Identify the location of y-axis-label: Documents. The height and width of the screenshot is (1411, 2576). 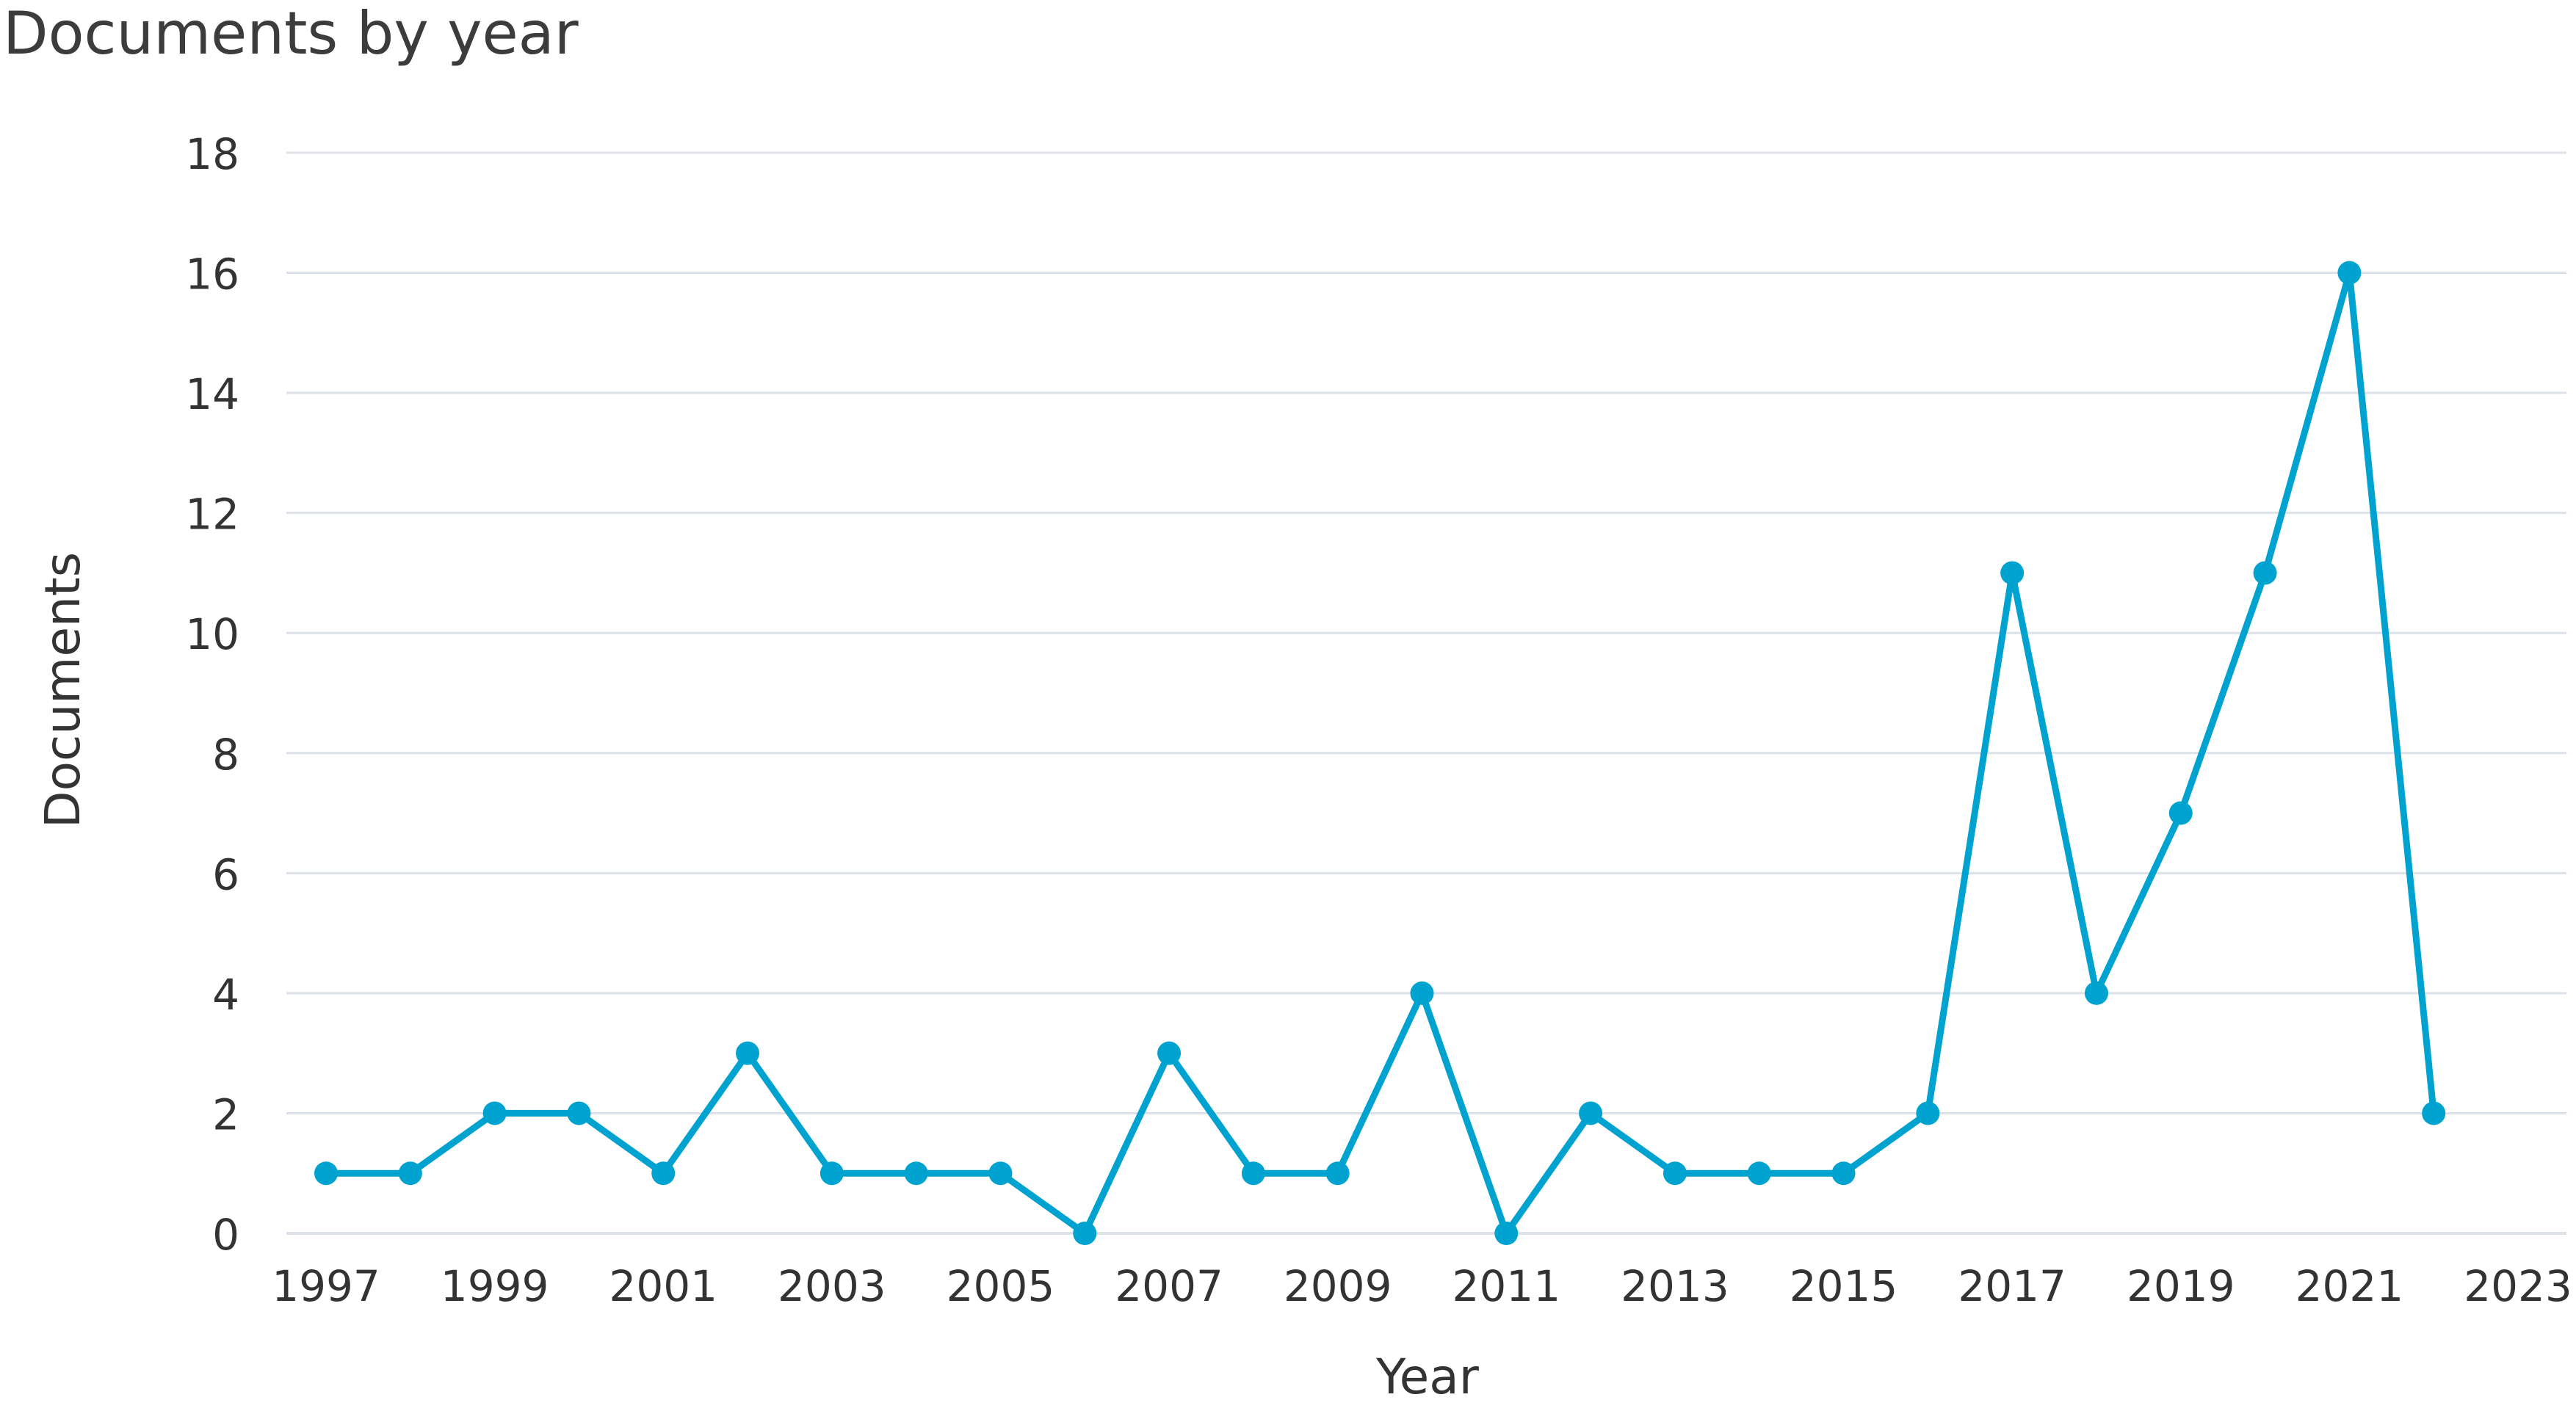
(63, 690).